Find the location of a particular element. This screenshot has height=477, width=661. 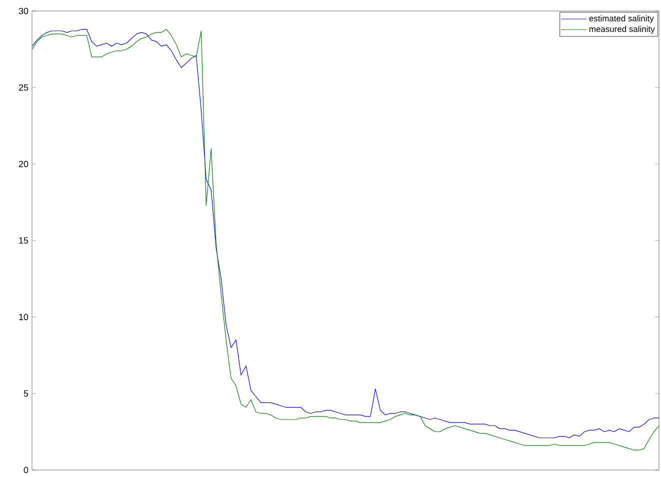

y-tick-label: 30 is located at coordinates (23, 11).